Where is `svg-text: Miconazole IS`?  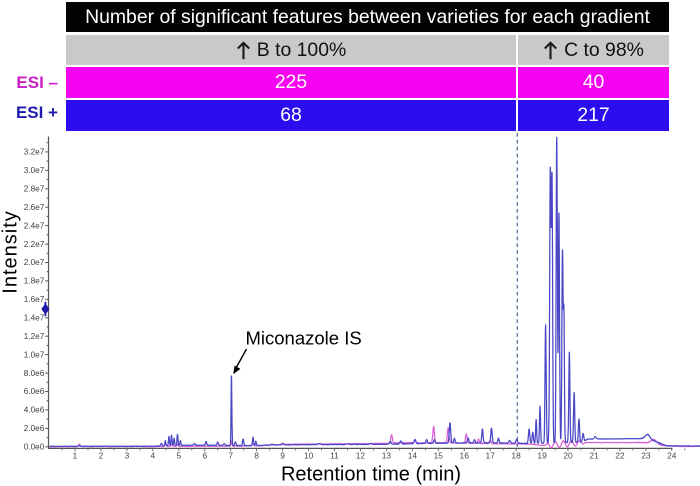 svg-text: Miconazole IS is located at coordinates (304, 338).